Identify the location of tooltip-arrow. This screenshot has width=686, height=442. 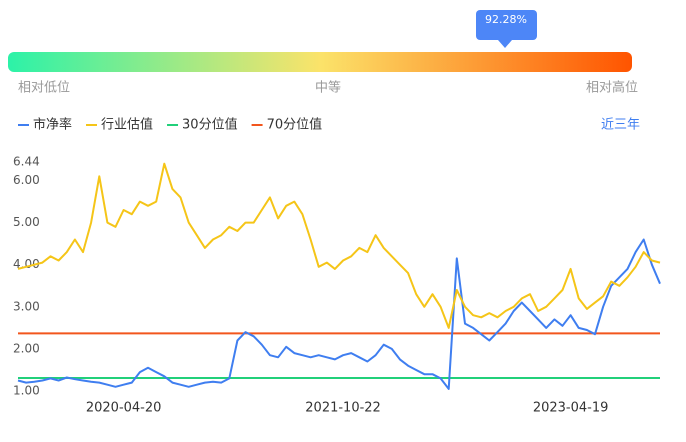
(505, 44).